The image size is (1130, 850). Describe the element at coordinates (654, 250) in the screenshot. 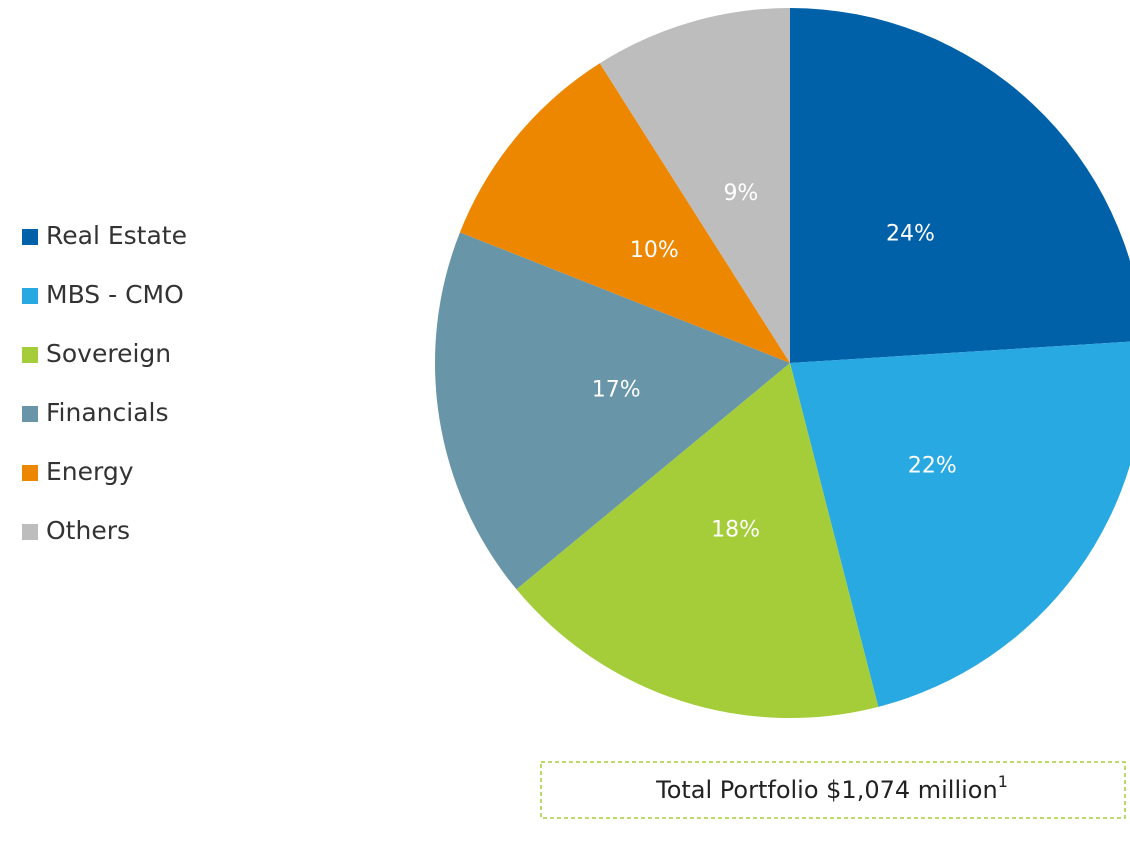

I see `data-label: 10%` at that location.